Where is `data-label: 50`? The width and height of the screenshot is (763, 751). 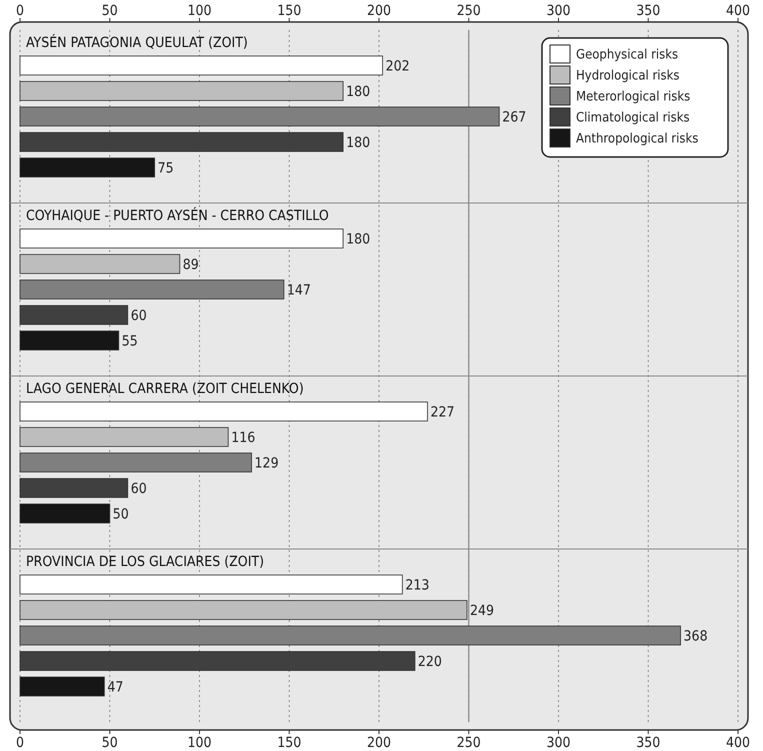
data-label: 50 is located at coordinates (120, 514).